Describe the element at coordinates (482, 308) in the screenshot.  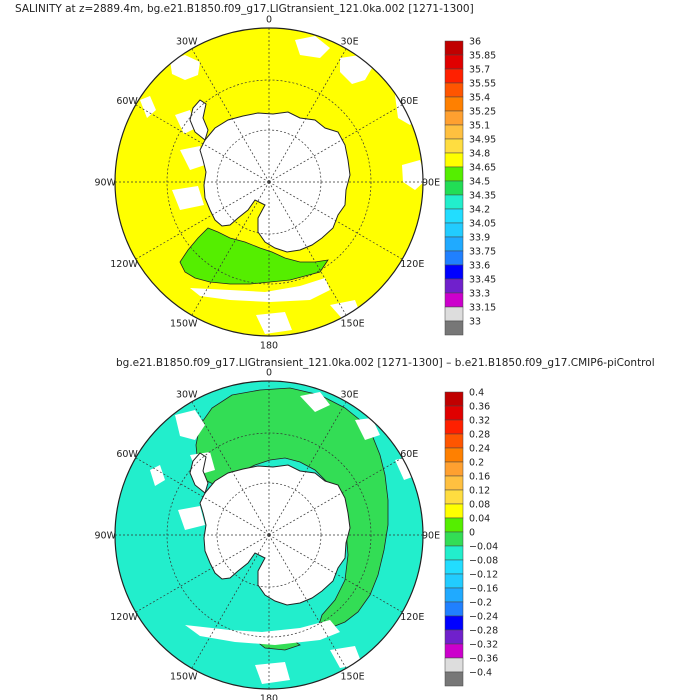
I see `colorbar-label: 33.15` at that location.